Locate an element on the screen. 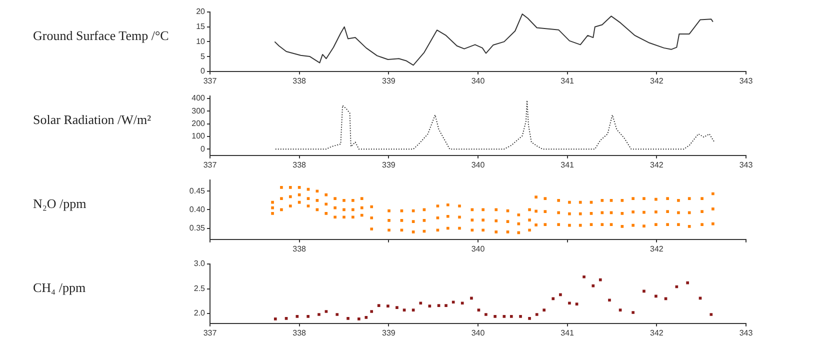  y-tick-label: 0.40 is located at coordinates (197, 209).